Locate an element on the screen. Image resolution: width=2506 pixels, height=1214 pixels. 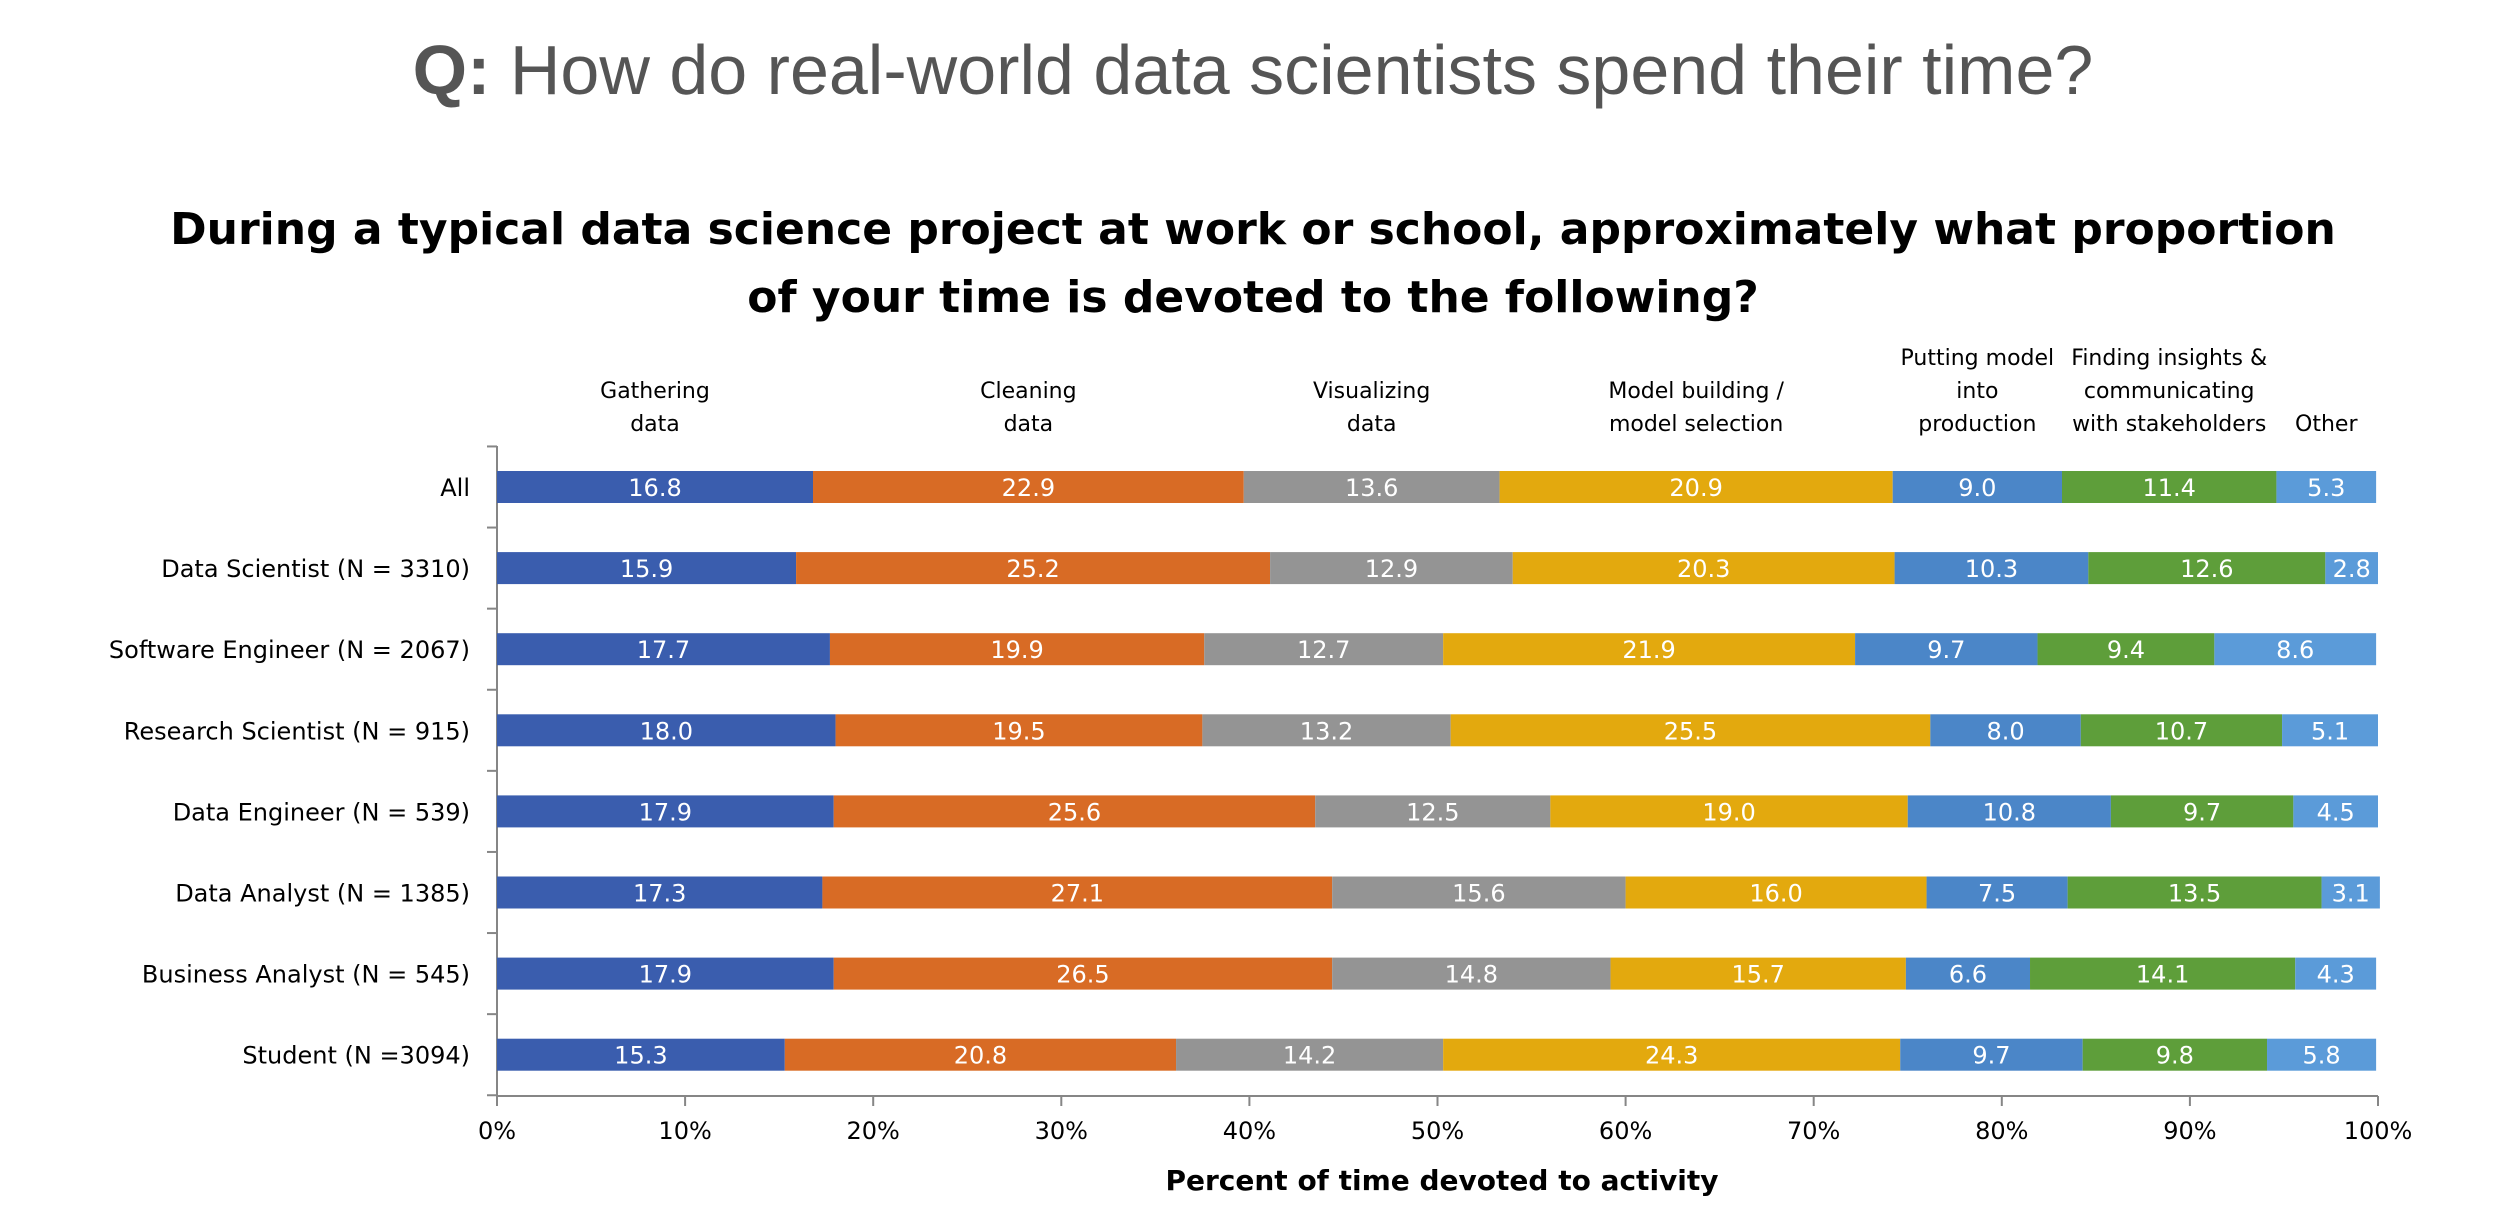
bar-value-label: 14.2 is located at coordinates (1309, 1056).